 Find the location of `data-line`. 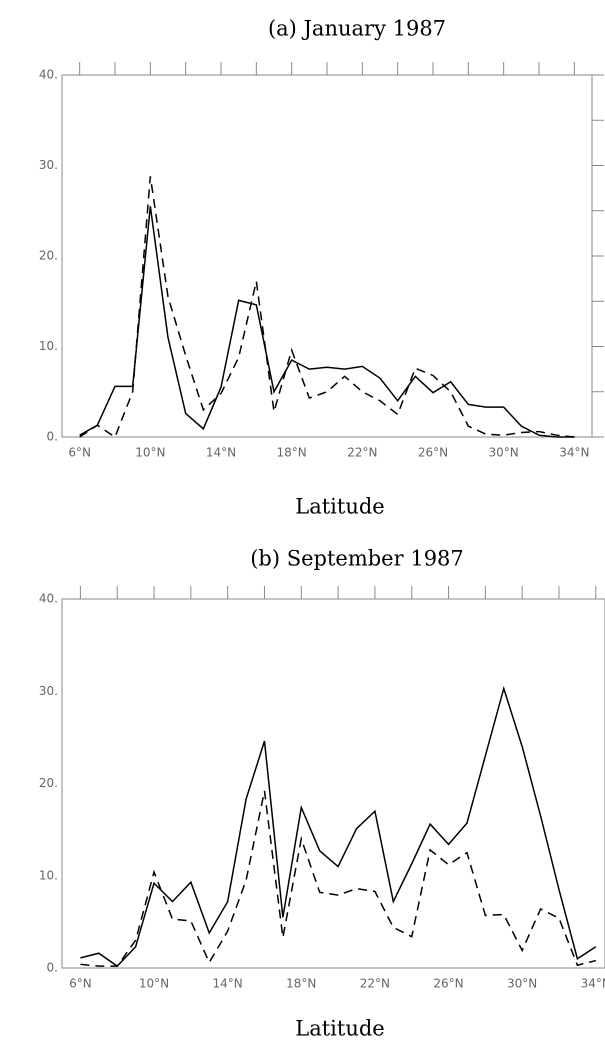

data-line is located at coordinates (338, 878).